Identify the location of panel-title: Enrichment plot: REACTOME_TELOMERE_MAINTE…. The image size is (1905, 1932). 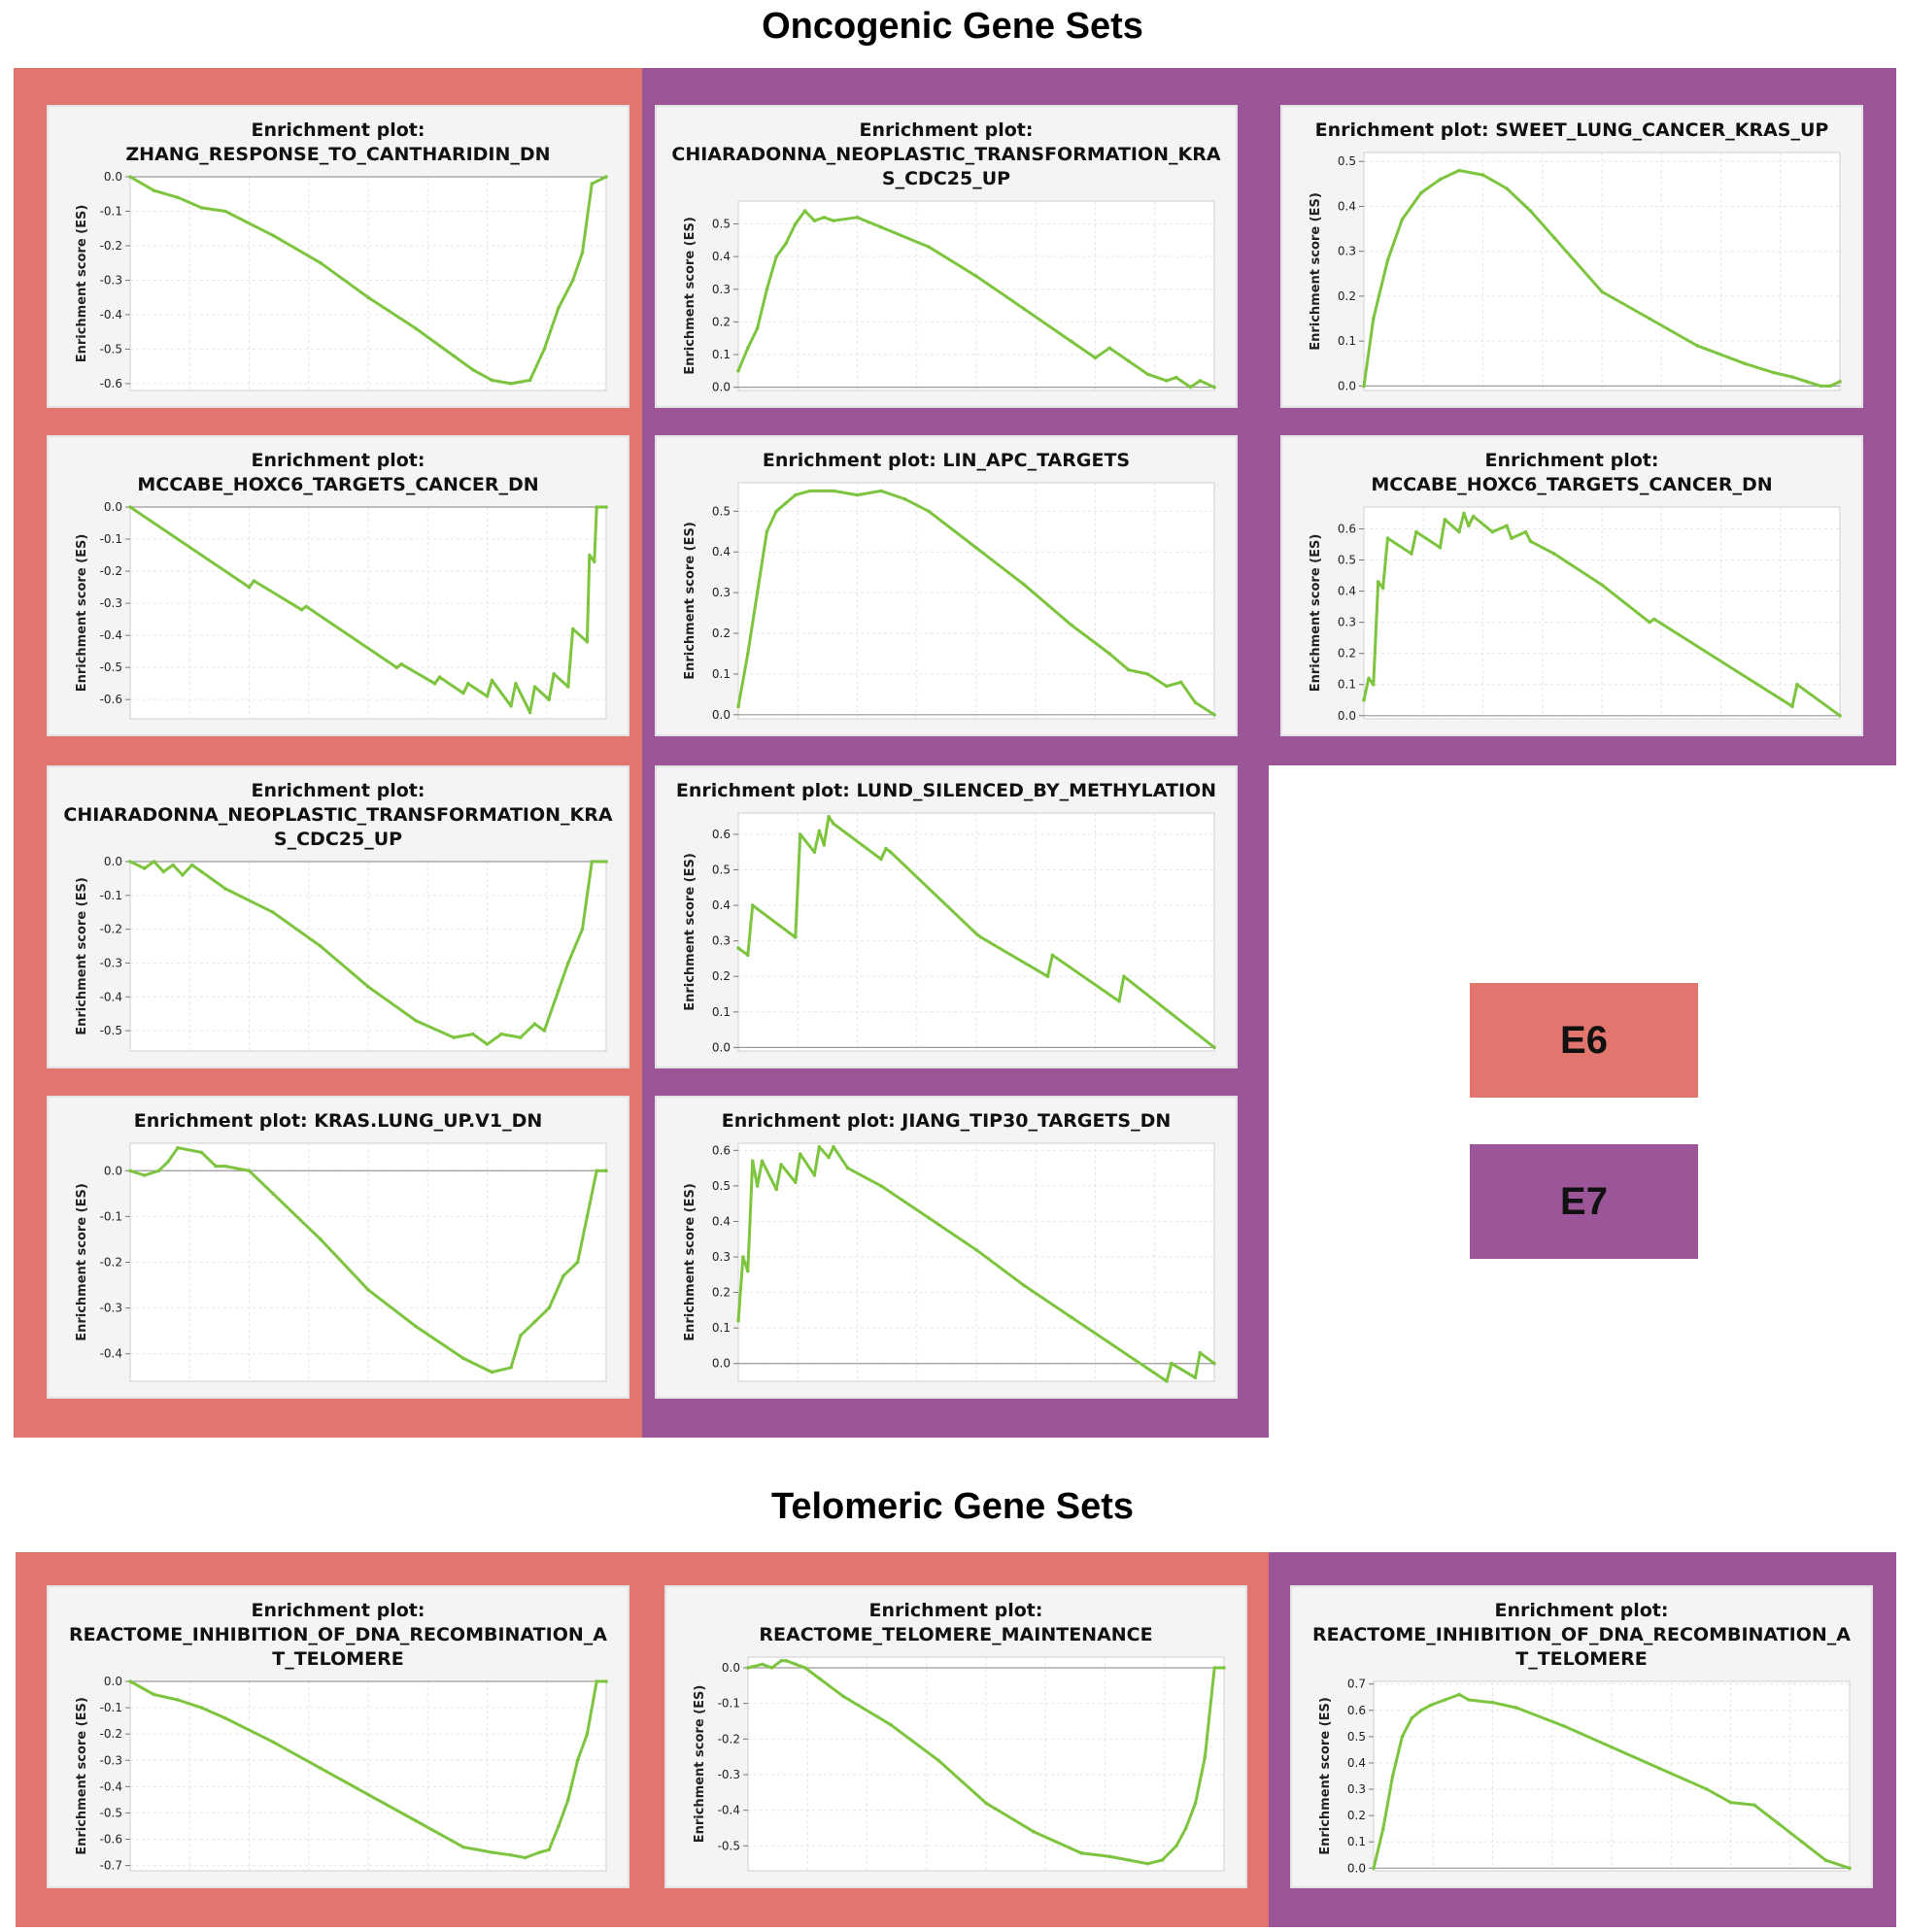
(956, 1623).